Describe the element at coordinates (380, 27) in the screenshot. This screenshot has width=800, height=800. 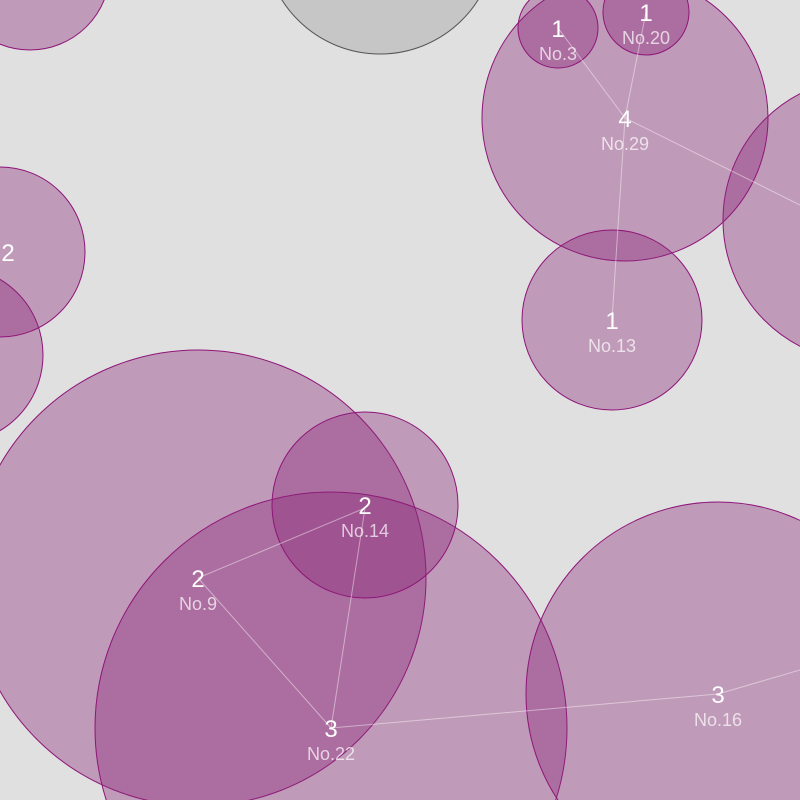
I see `grey-bubble` at that location.